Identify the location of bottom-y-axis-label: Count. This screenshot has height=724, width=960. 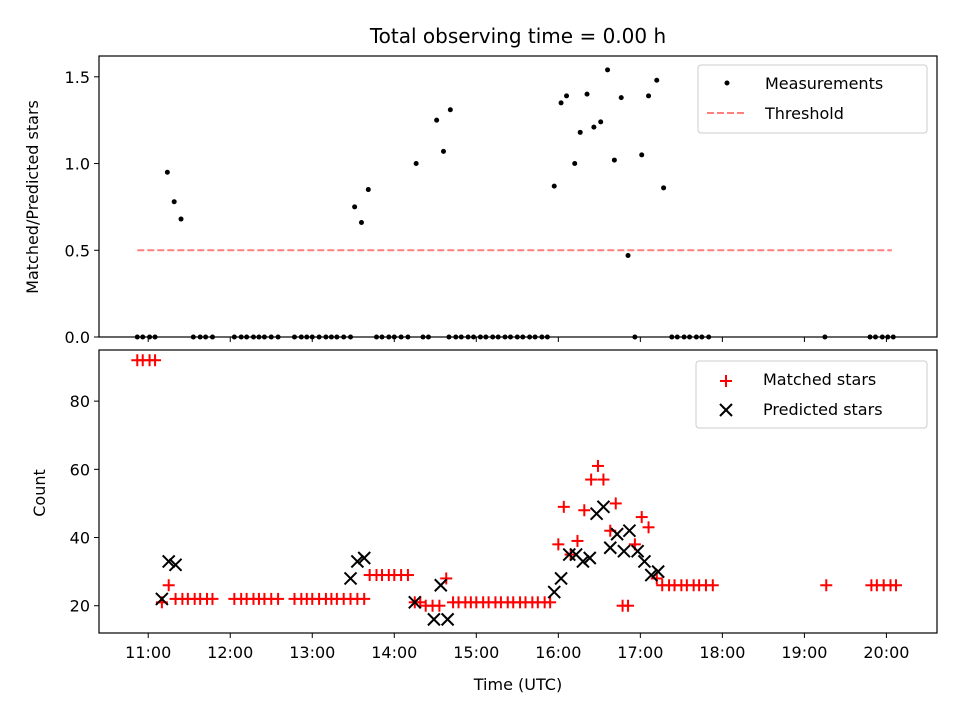
(39, 493).